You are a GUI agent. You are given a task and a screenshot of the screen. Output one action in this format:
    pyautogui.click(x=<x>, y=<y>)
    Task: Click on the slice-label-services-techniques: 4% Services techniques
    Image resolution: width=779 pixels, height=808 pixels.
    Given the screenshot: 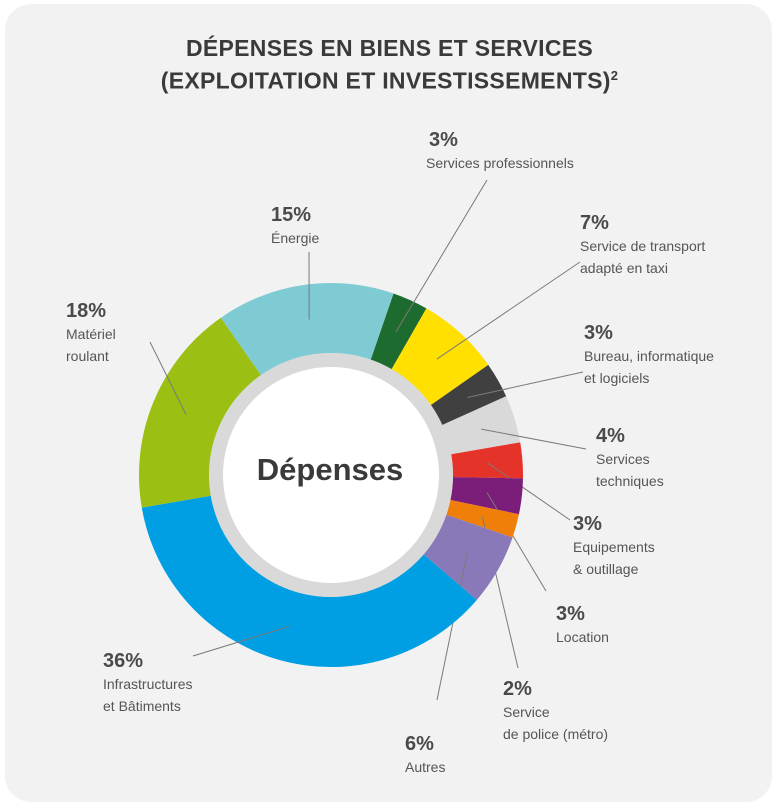 What is the action you would take?
    pyautogui.click(x=630, y=458)
    